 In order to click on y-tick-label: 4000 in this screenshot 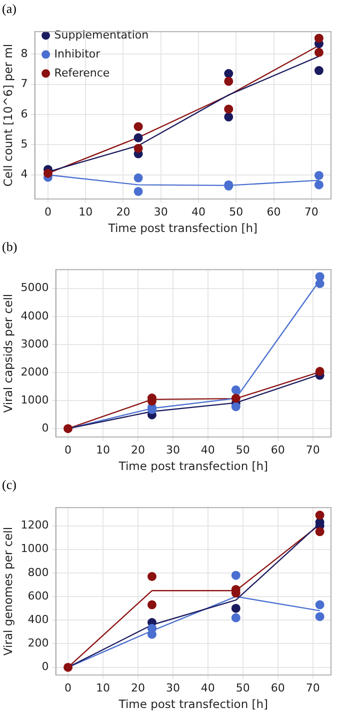, I will do `click(34, 315)`.